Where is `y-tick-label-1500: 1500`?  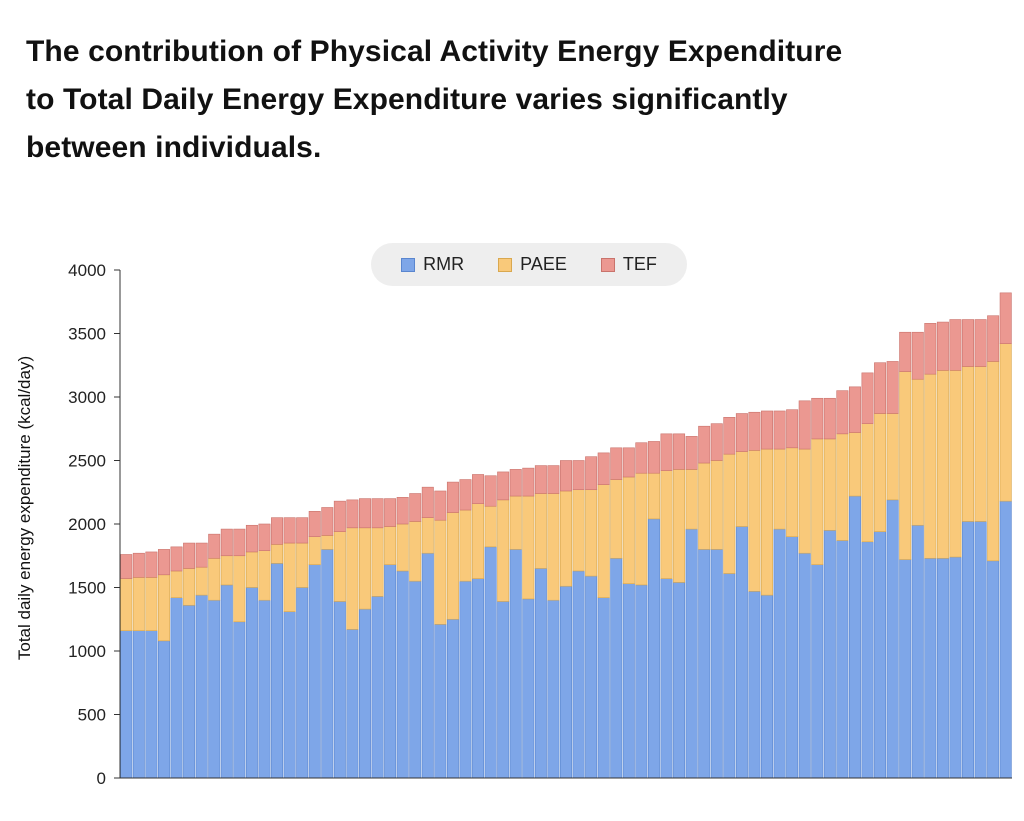 y-tick-label-1500: 1500 is located at coordinates (87, 588).